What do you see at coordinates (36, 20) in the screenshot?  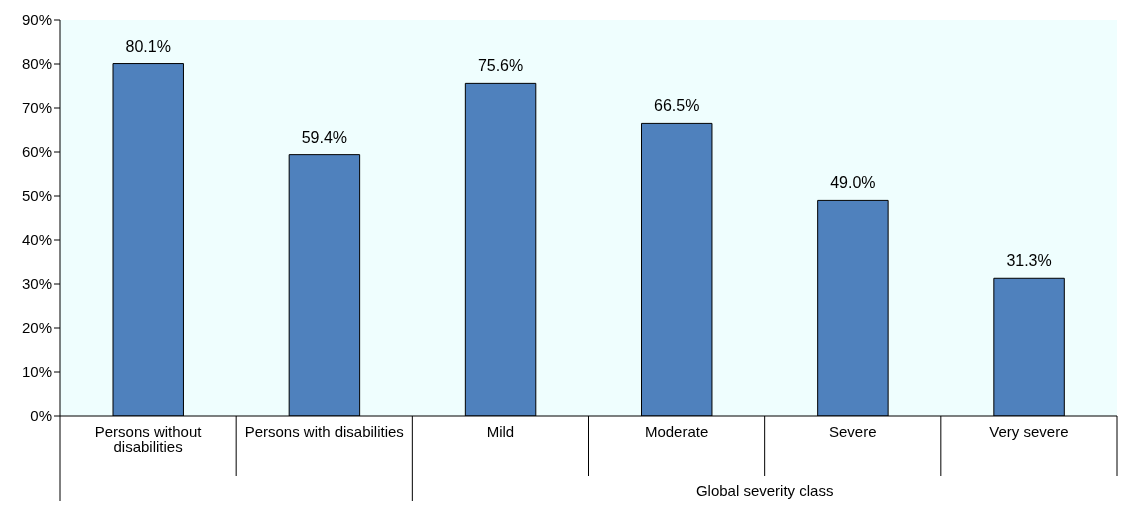 I see `y-tick-label: 90%` at bounding box center [36, 20].